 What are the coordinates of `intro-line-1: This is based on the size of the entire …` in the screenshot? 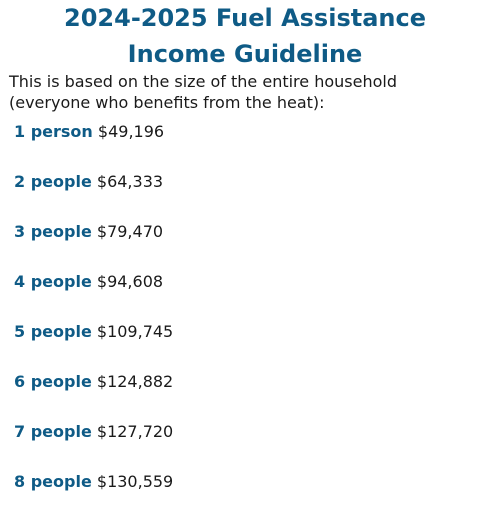 It's located at (203, 81).